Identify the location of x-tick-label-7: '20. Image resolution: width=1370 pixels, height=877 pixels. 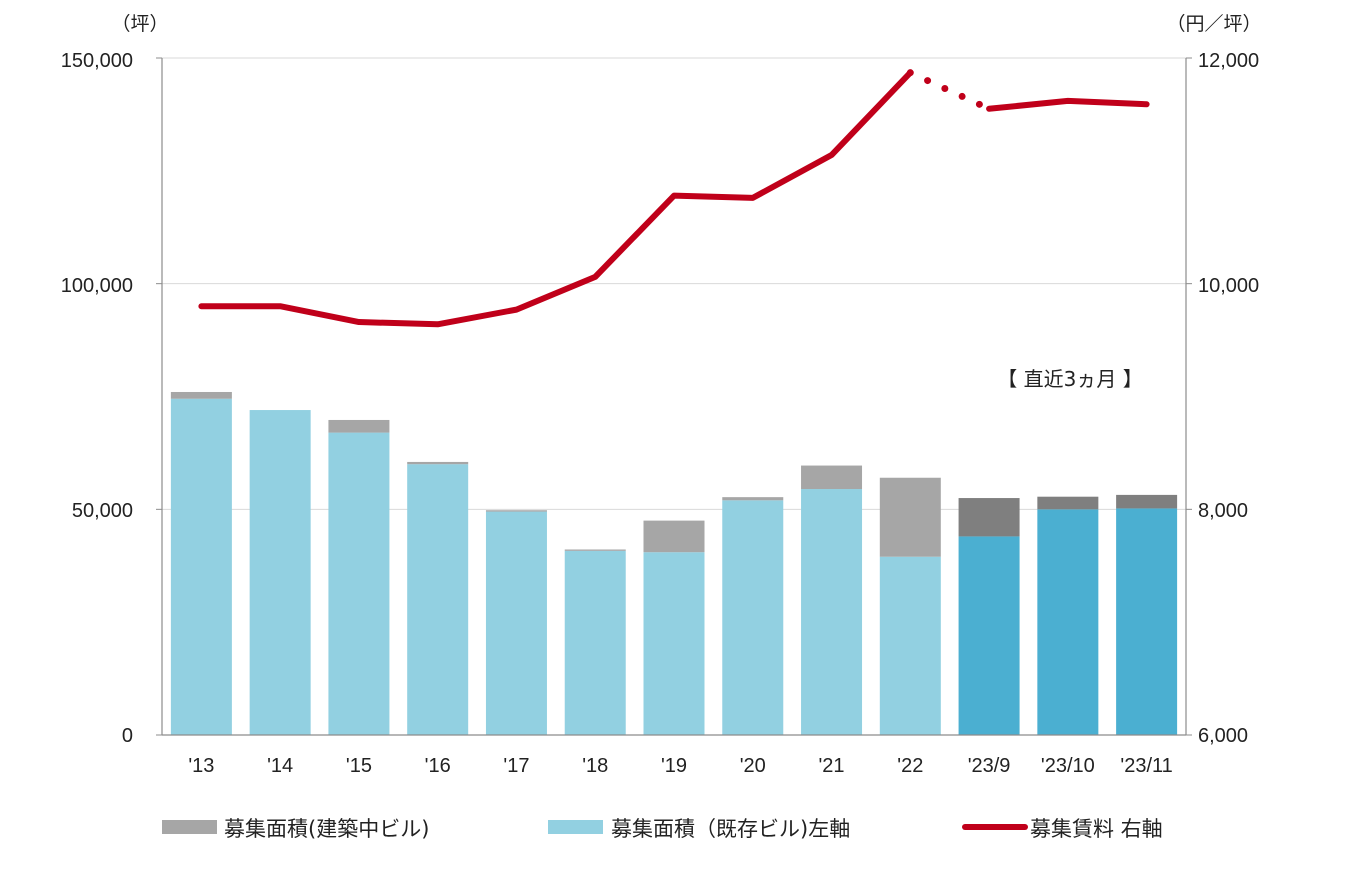
(753, 766).